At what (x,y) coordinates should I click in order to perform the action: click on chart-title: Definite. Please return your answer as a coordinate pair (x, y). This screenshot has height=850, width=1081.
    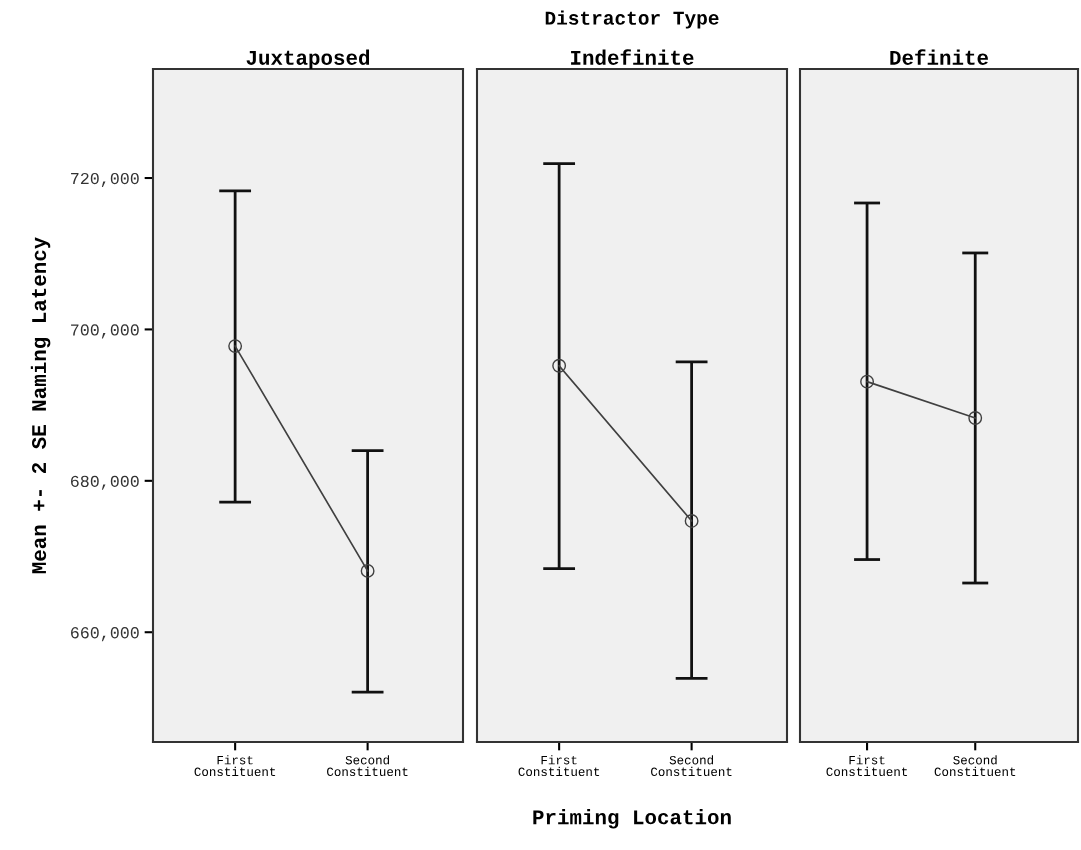
    Looking at the image, I should click on (939, 57).